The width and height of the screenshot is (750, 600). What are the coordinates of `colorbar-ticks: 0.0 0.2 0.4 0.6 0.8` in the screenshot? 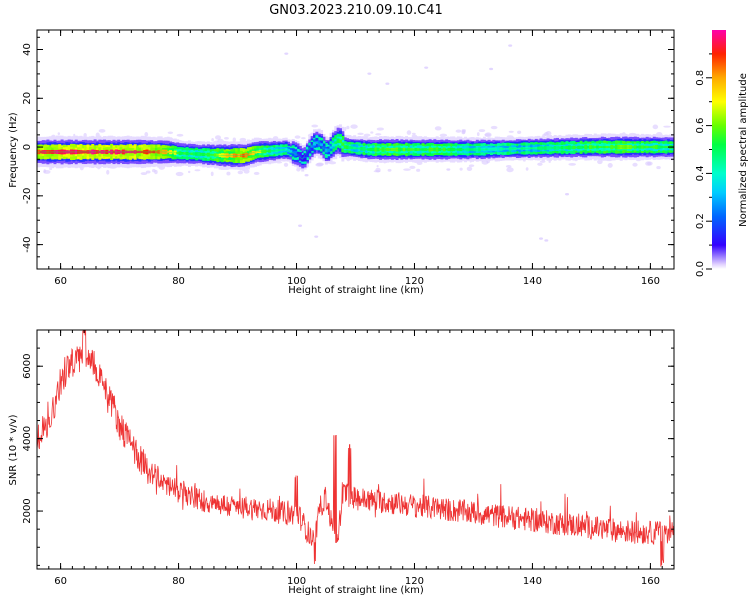 It's located at (703, 165).